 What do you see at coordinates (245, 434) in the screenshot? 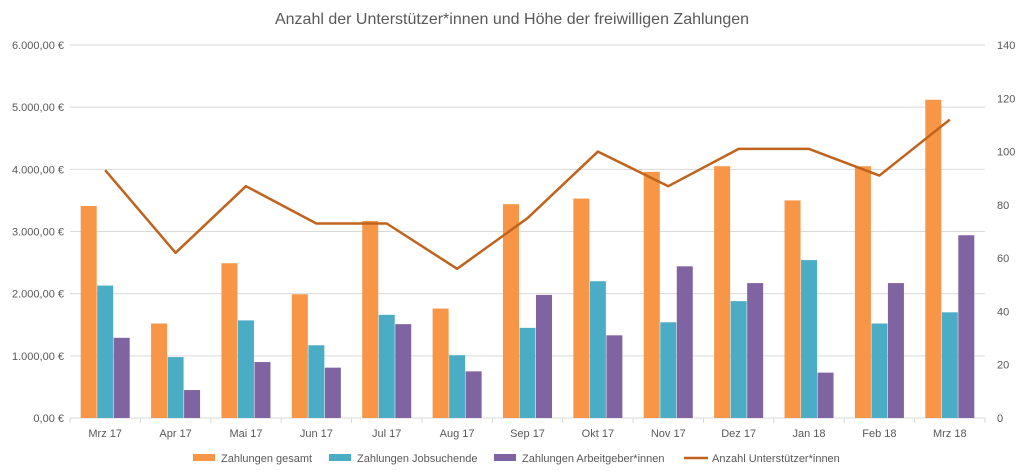
I see `x-tick-label: Mai 17` at bounding box center [245, 434].